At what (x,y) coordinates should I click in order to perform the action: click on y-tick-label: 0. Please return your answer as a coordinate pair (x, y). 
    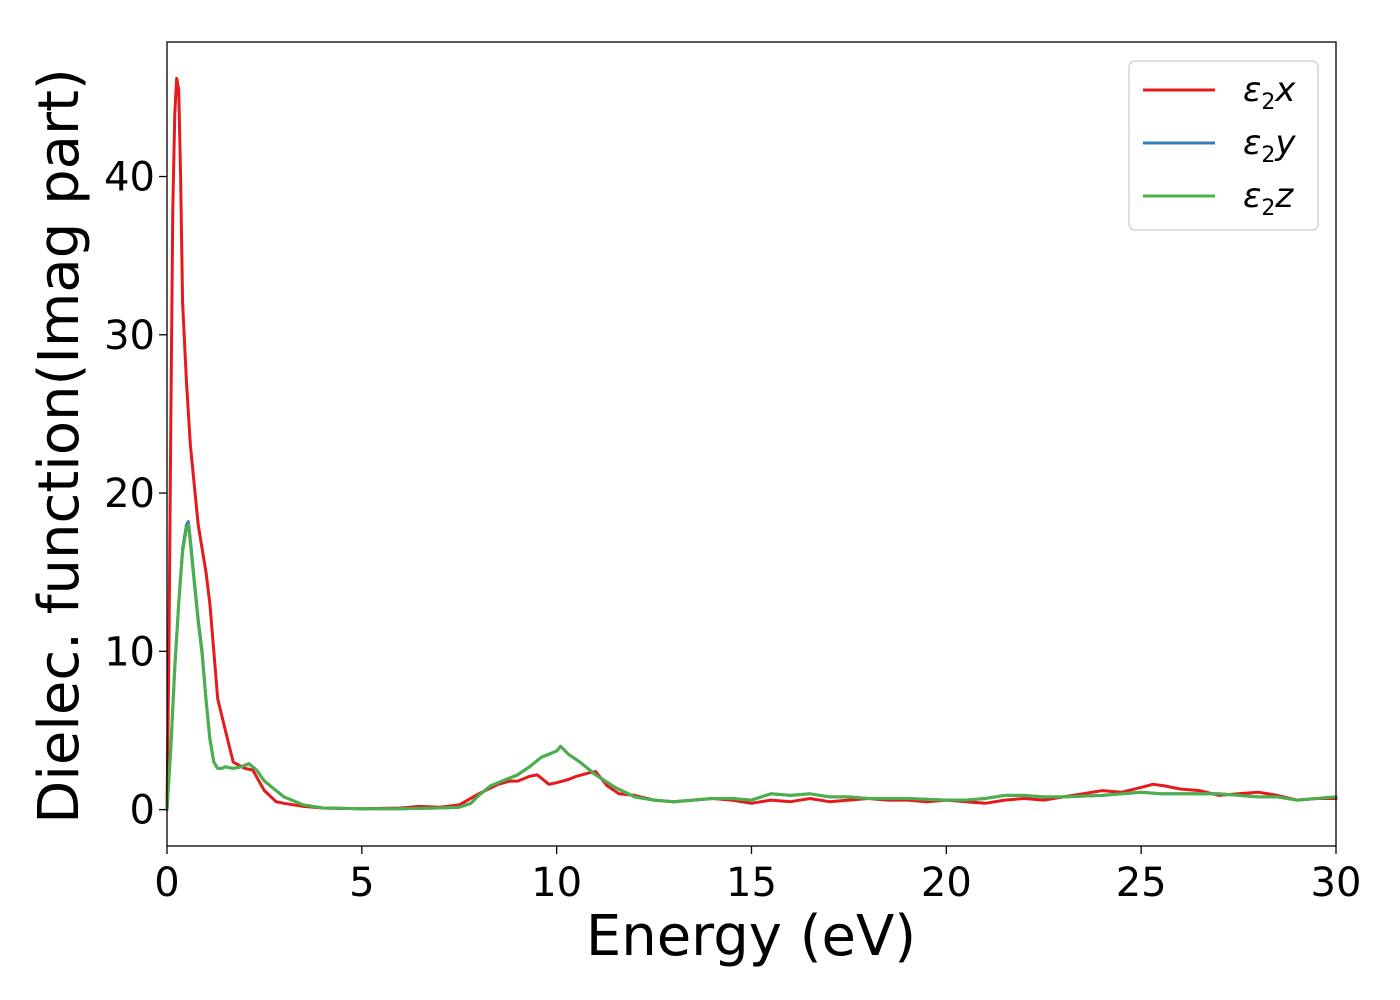
    Looking at the image, I should click on (142, 811).